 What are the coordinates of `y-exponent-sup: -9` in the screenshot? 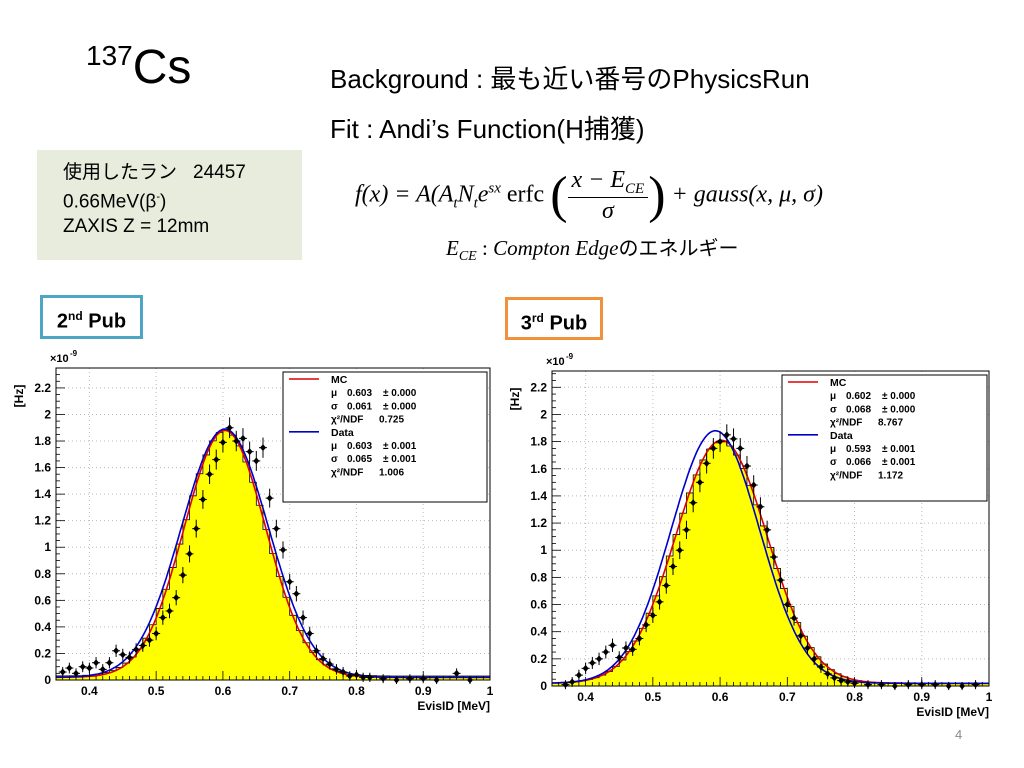 It's located at (570, 356).